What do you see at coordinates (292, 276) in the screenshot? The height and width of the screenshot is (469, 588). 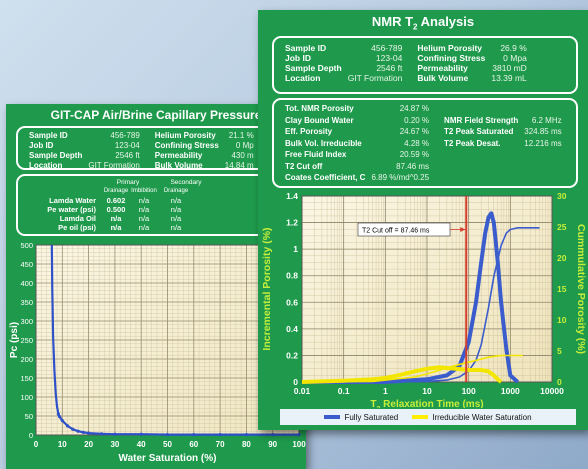 I see `nmr-y-tick: 0.8` at bounding box center [292, 276].